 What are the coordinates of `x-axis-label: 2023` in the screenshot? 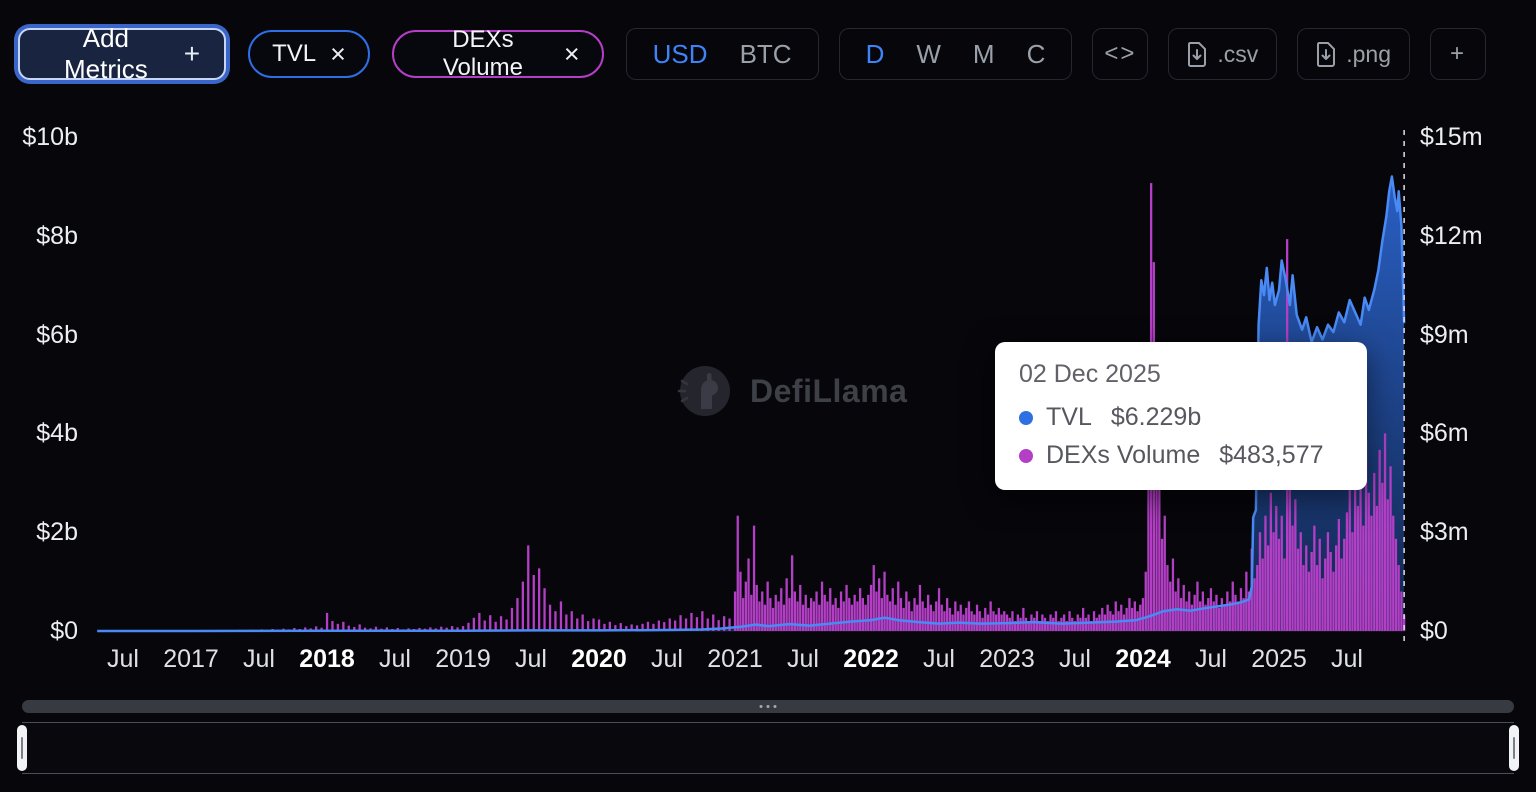 It's located at (1007, 659).